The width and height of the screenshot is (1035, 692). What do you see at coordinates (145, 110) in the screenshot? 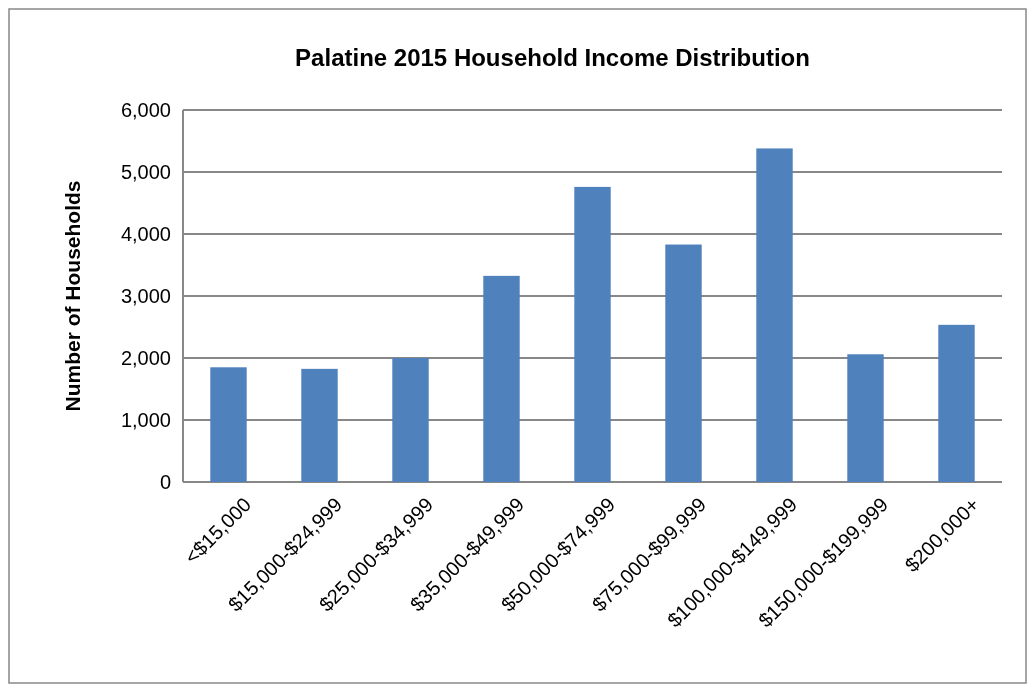
I see `y-tick-label: 6,000` at bounding box center [145, 110].